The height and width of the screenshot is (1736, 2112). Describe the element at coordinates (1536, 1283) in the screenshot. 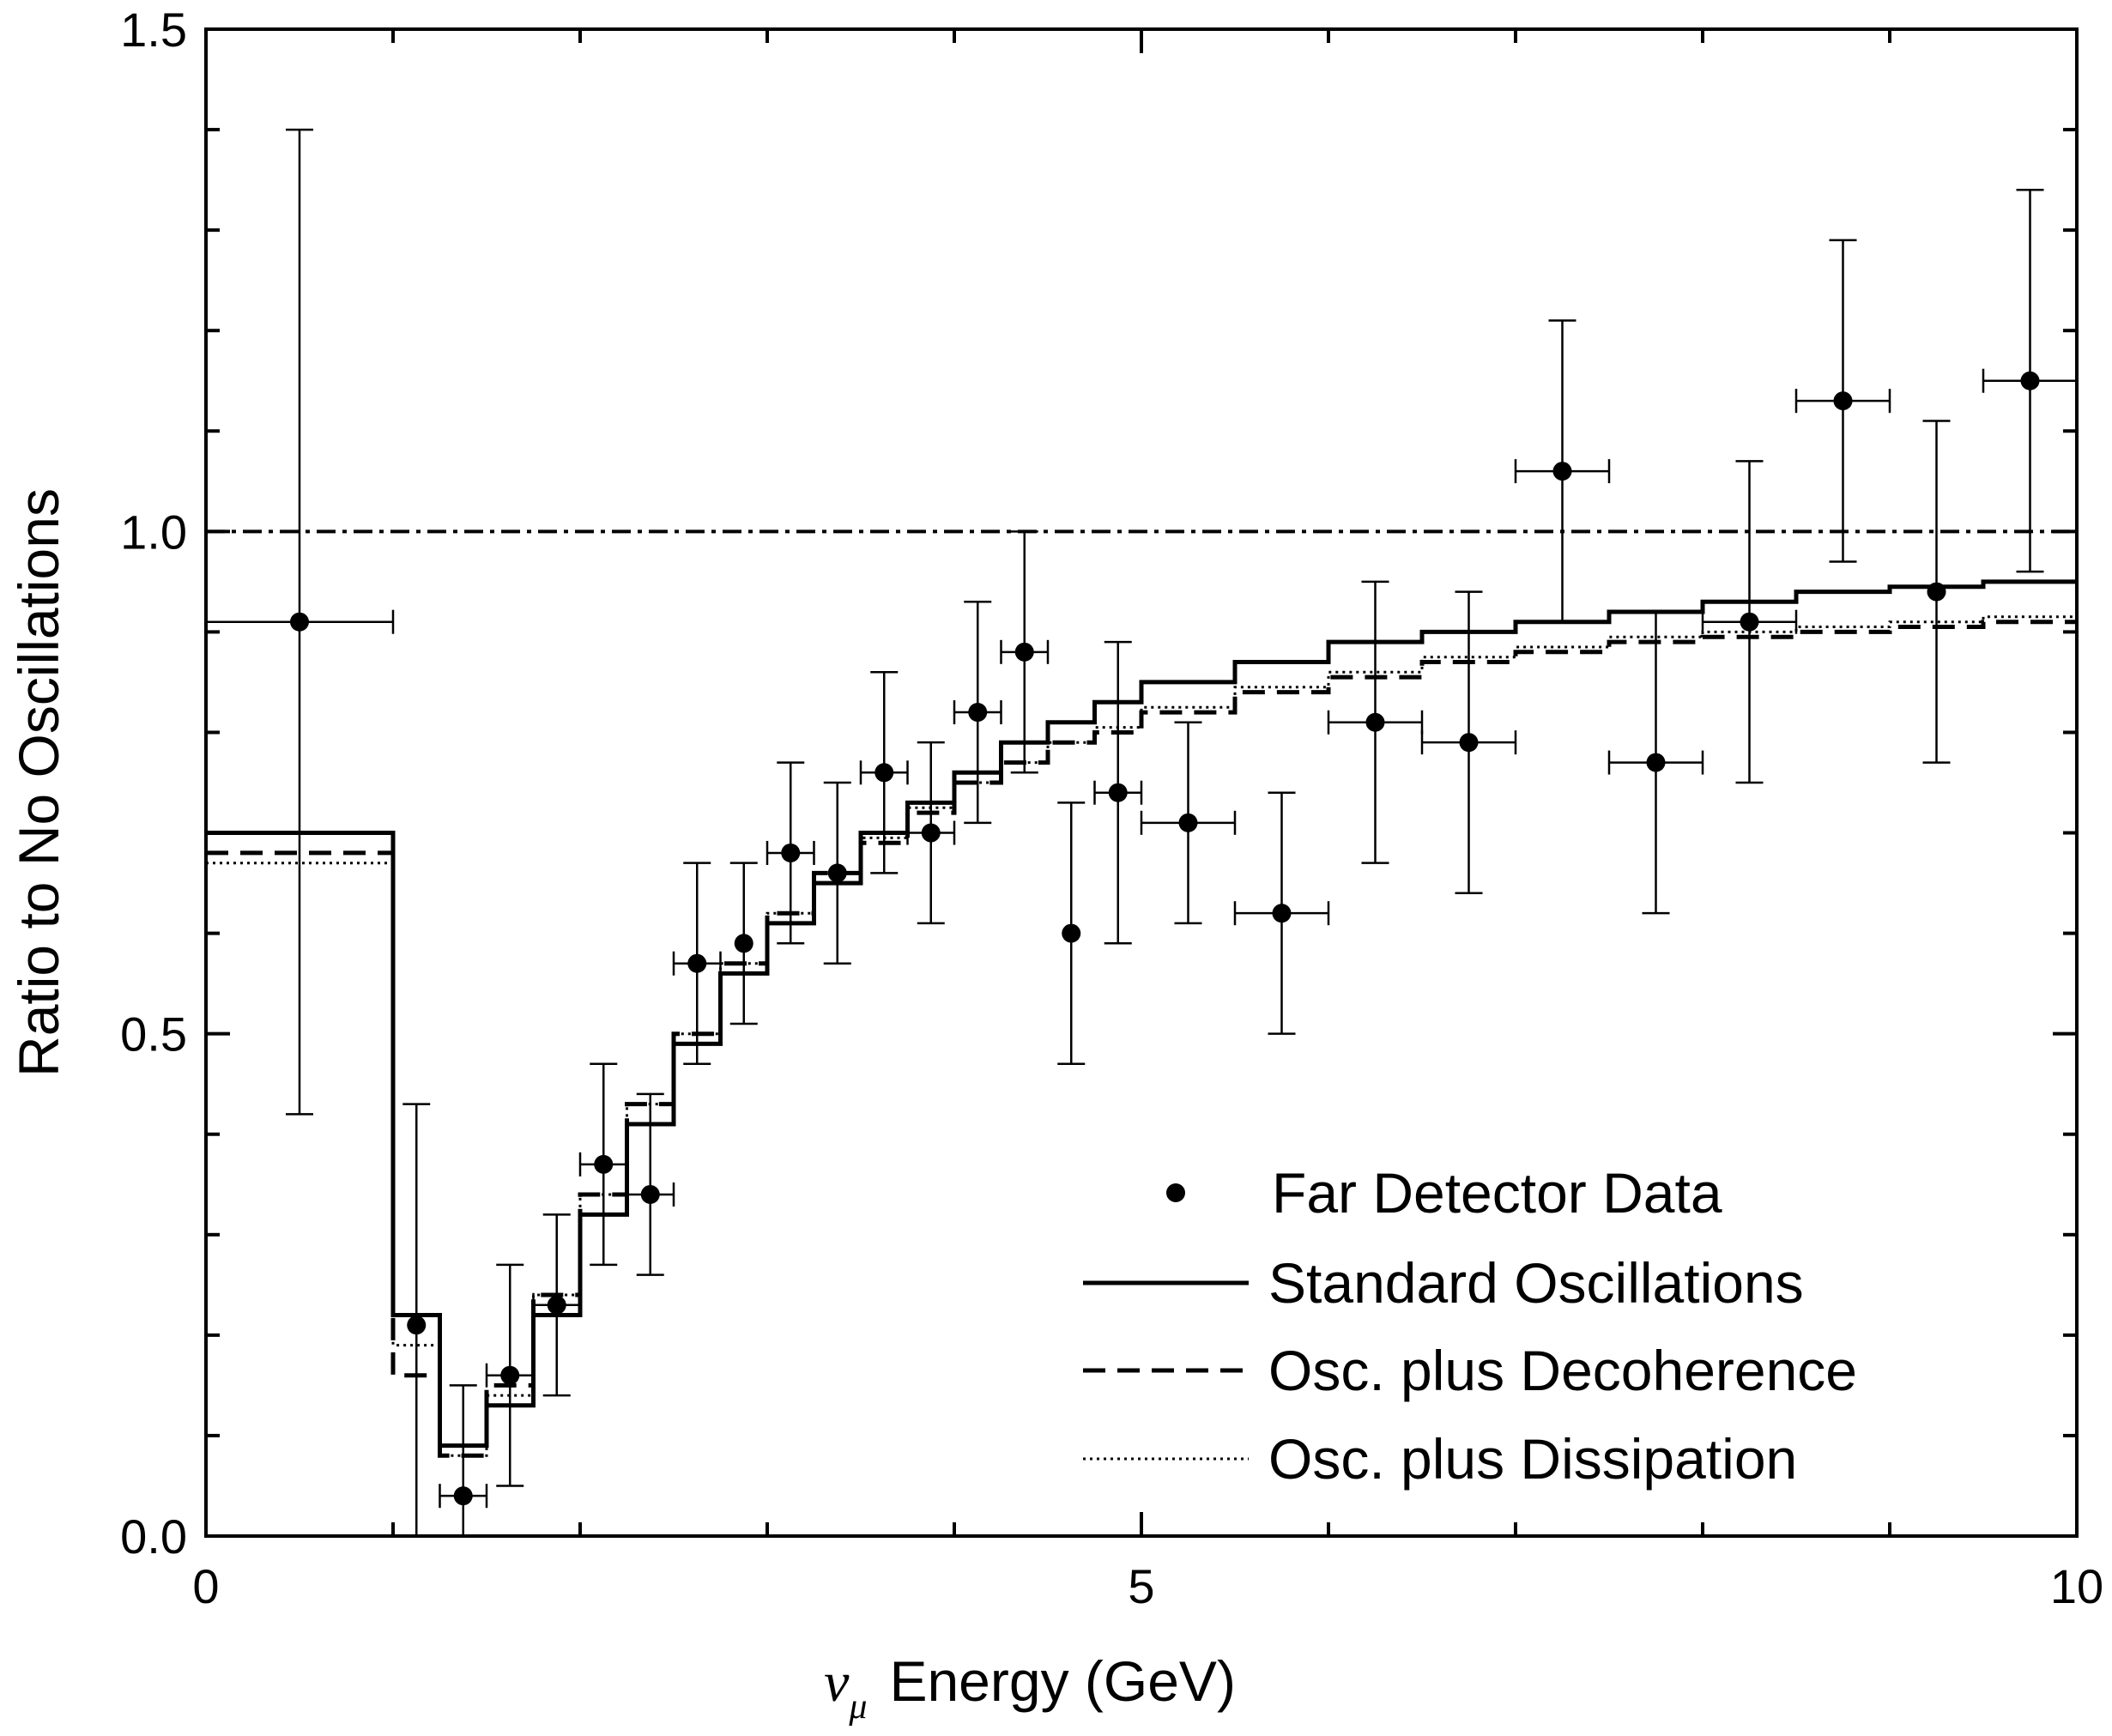

I see `legend-label-standard: Standard Oscillations` at that location.